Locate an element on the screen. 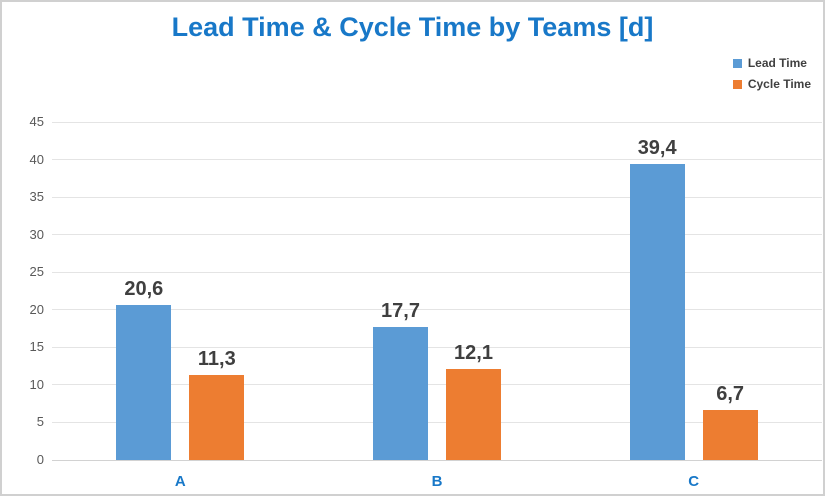 Image resolution: width=825 pixels, height=496 pixels. bar-cycle-time-b is located at coordinates (473, 414).